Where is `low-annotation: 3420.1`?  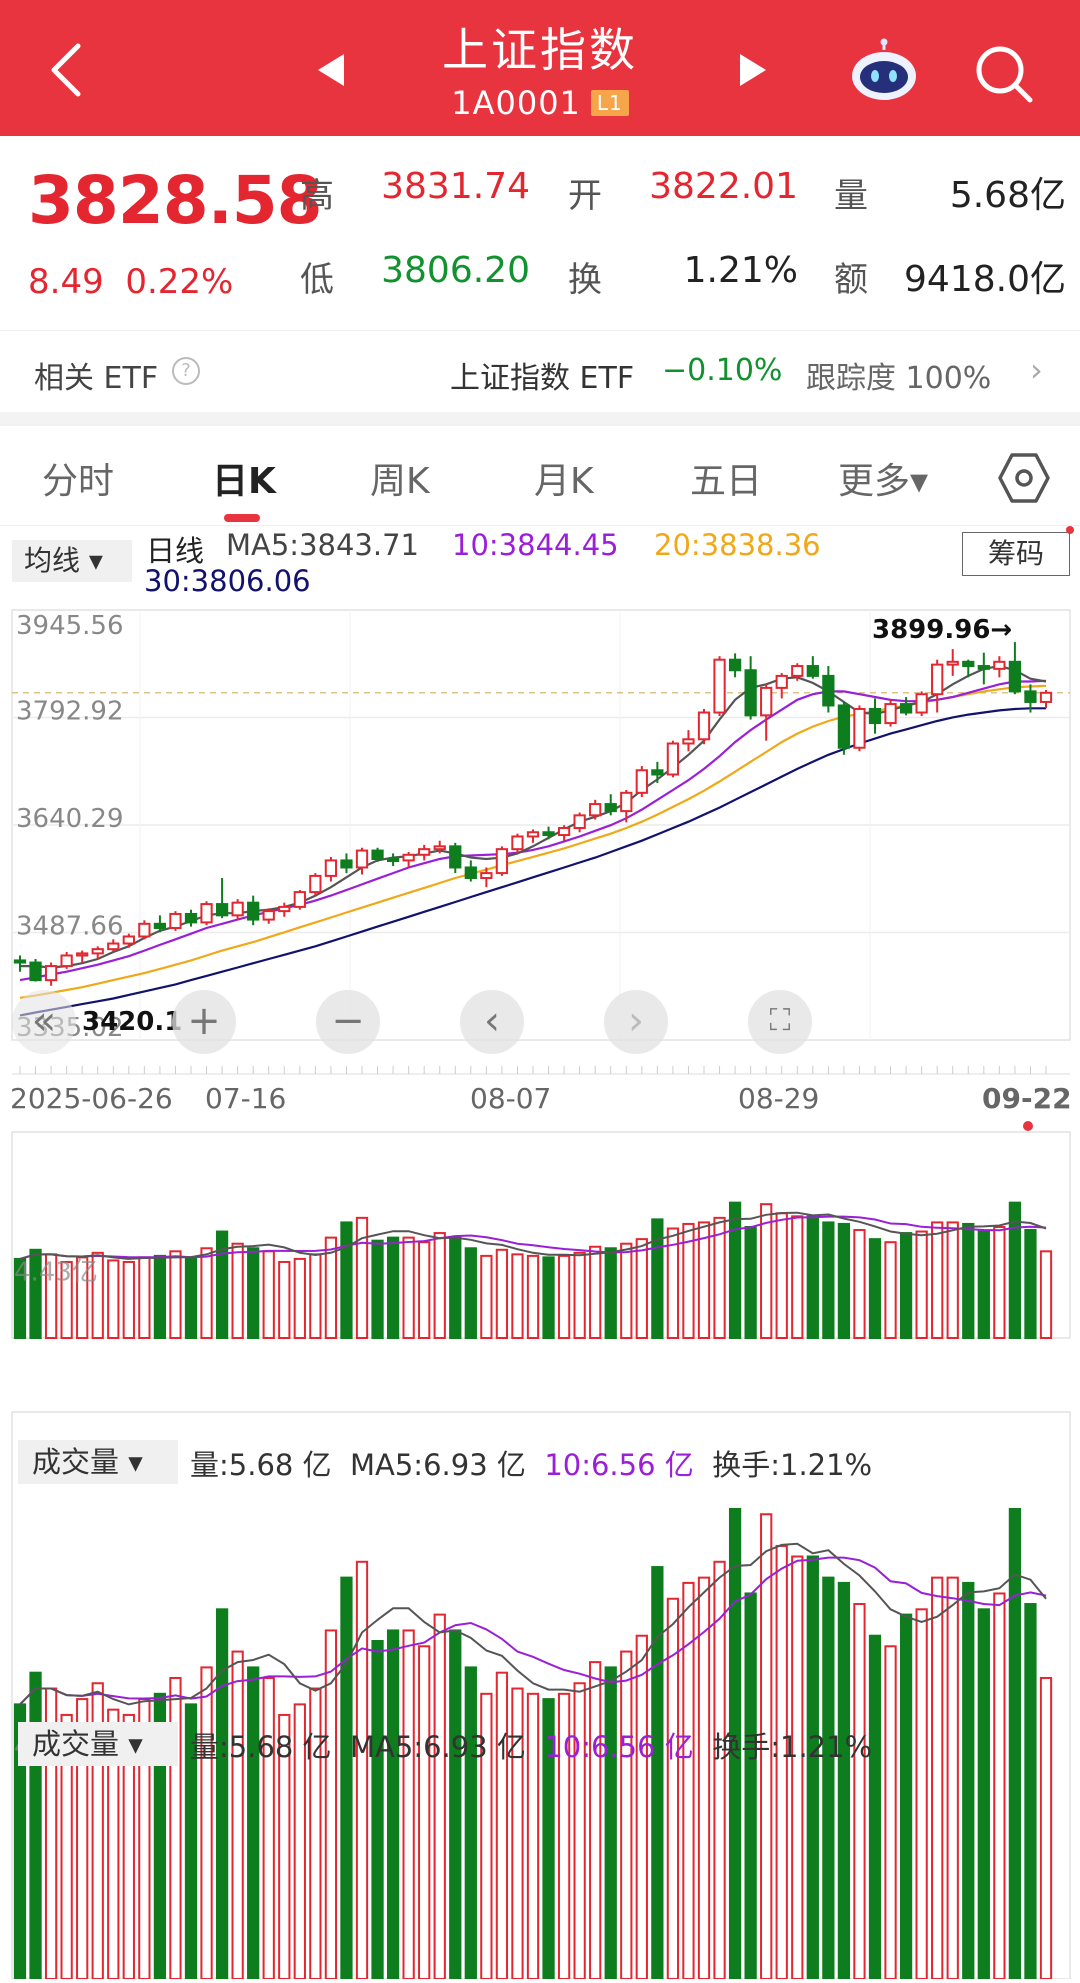
low-annotation: 3420.1 is located at coordinates (132, 1022).